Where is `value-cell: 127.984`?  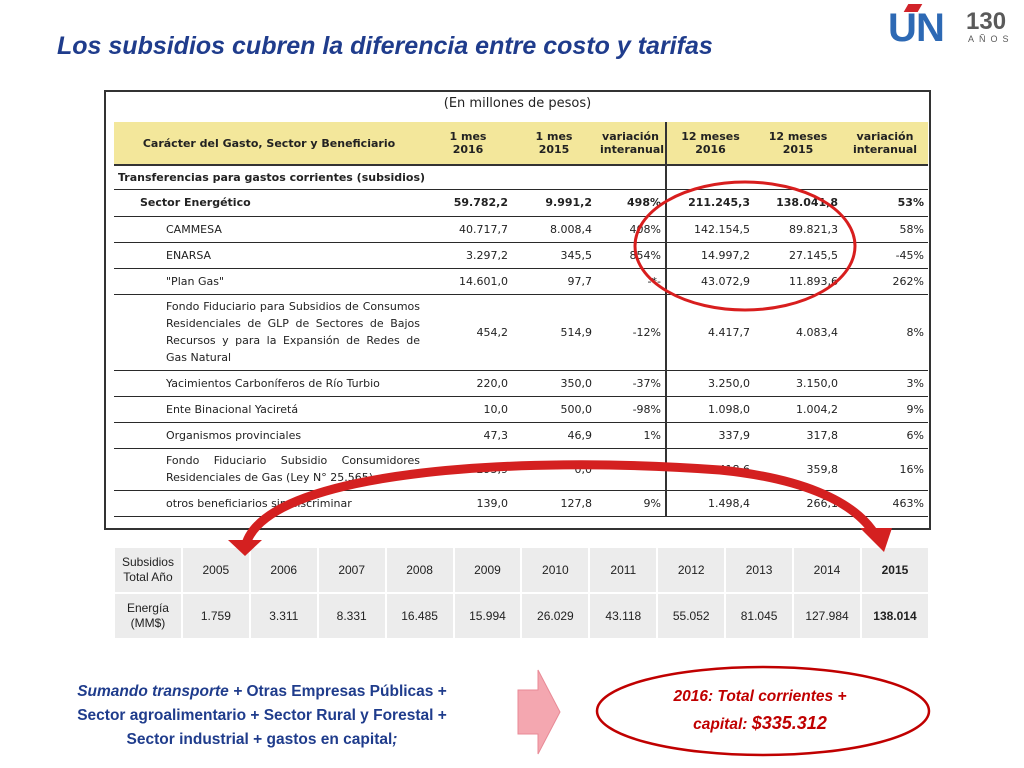
value-cell: 127.984 is located at coordinates (827, 616).